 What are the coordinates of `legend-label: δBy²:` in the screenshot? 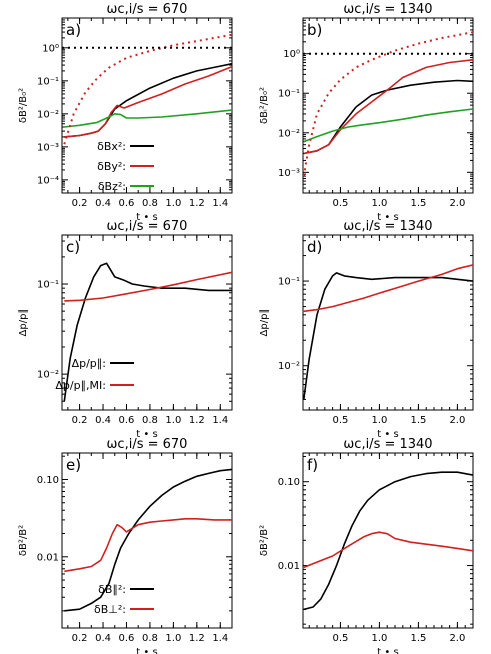 It's located at (111, 166).